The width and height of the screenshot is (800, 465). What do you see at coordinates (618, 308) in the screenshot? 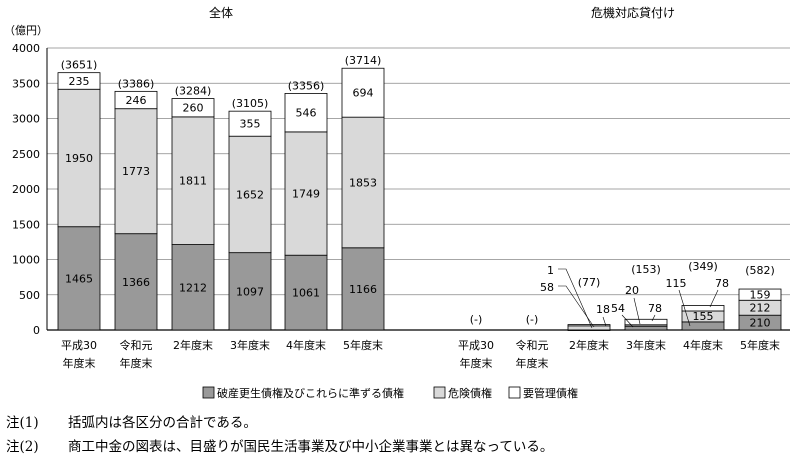
I see `data-label: 54` at bounding box center [618, 308].